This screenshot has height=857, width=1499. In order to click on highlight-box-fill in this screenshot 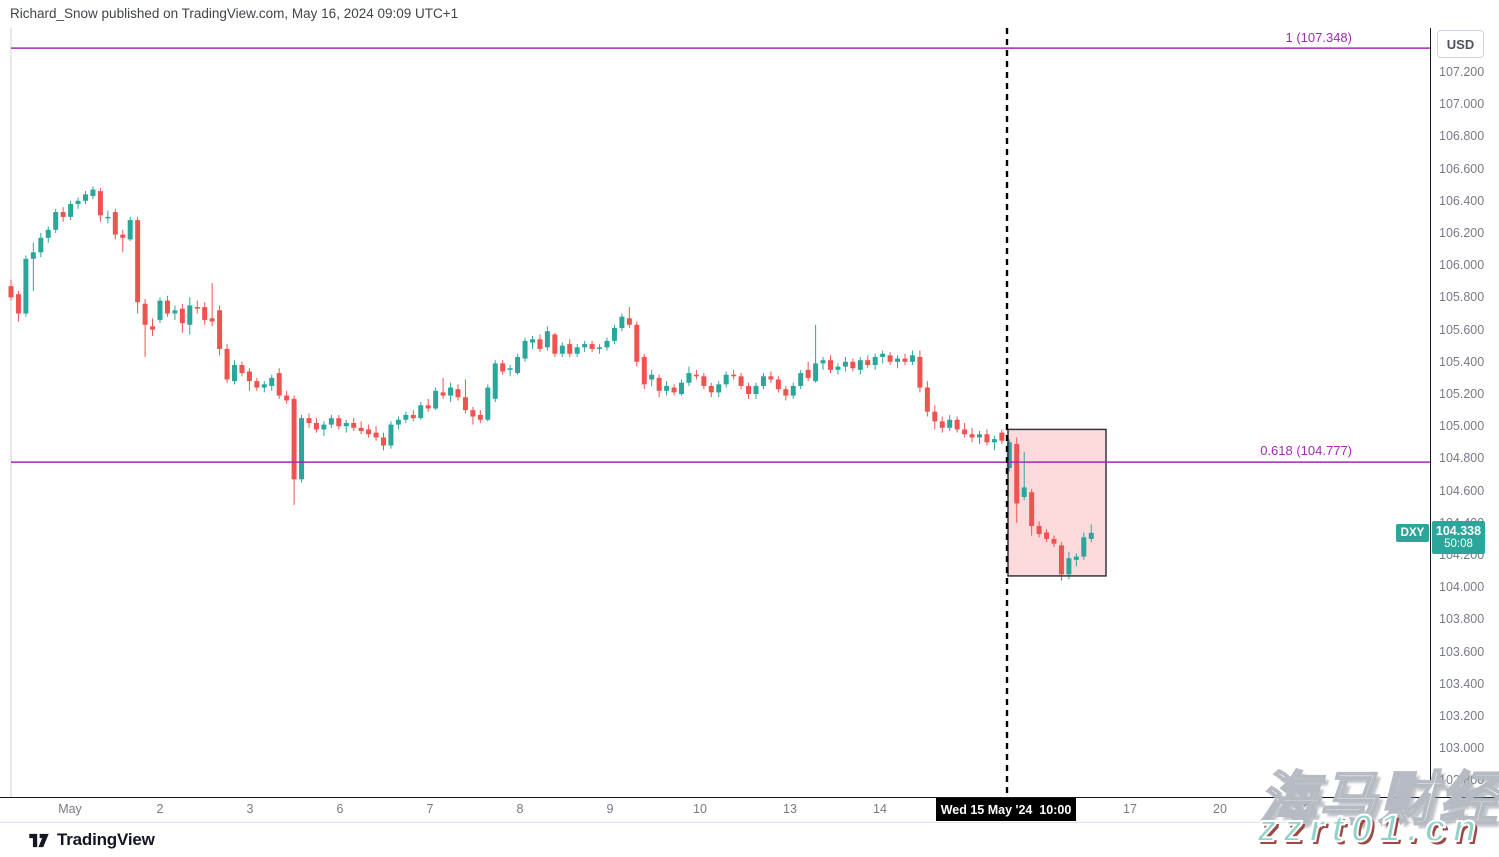, I will do `click(1057, 502)`.